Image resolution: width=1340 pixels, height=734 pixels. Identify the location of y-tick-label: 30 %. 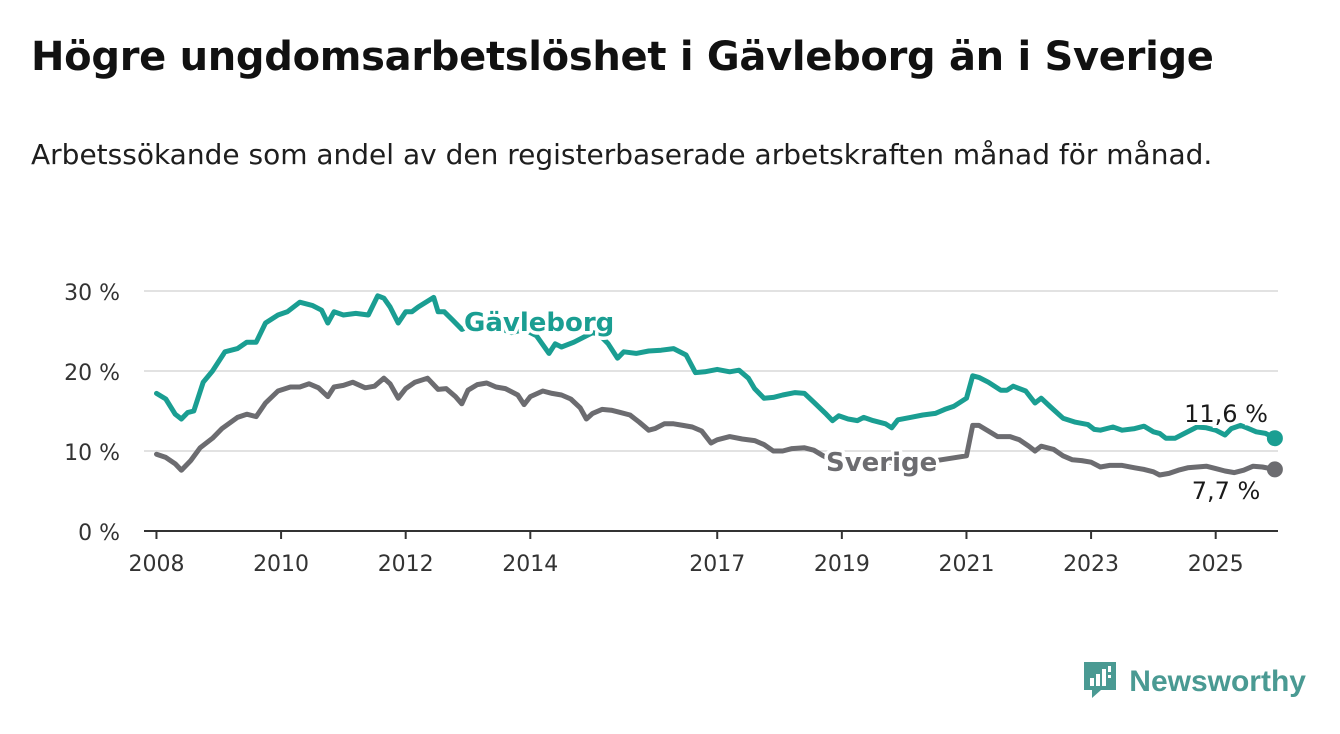
(92, 293).